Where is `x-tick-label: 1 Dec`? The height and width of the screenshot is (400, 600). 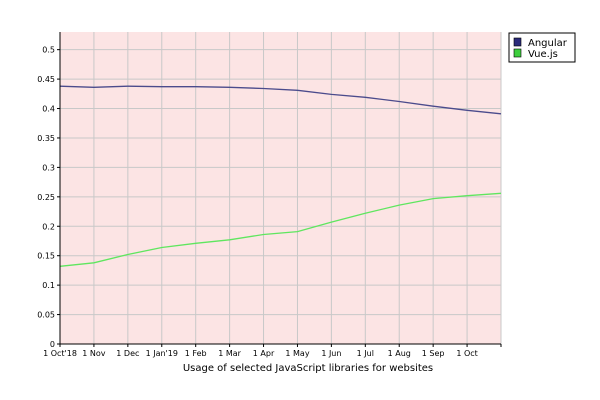 x-tick-label: 1 Dec is located at coordinates (127, 353).